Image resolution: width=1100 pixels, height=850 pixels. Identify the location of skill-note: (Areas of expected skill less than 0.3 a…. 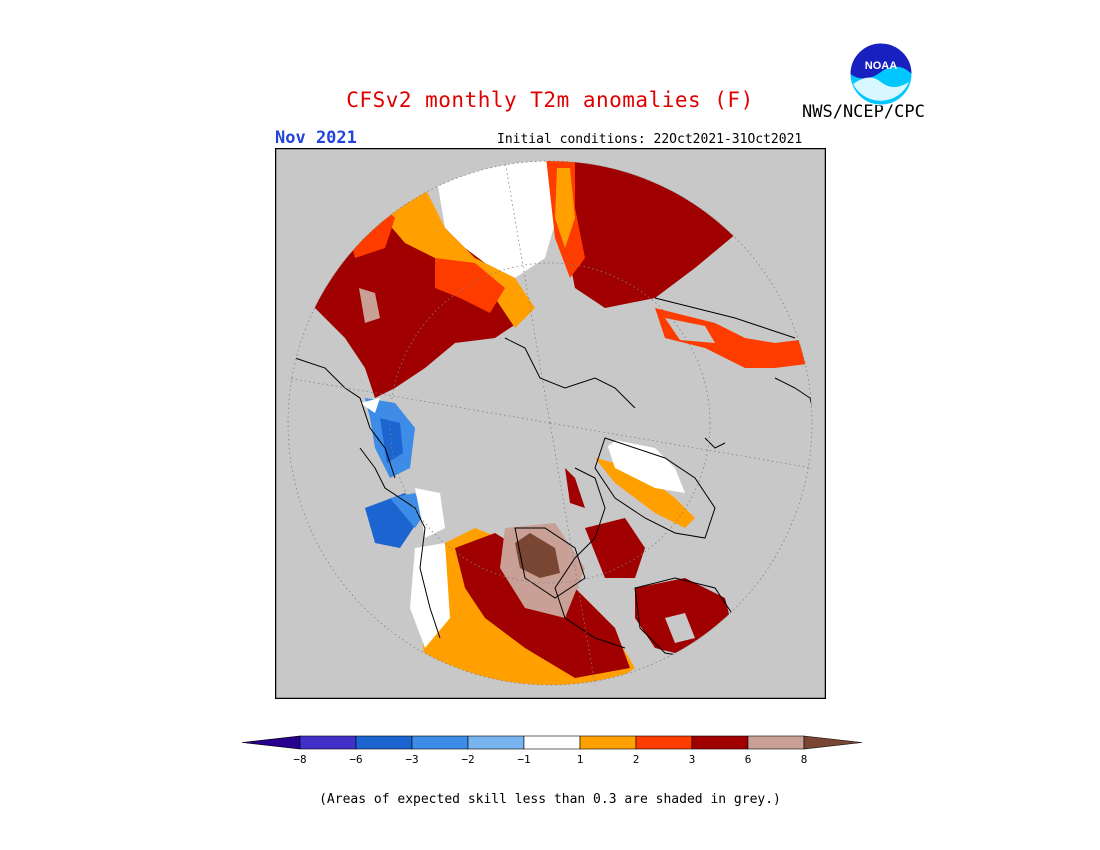
(550, 799).